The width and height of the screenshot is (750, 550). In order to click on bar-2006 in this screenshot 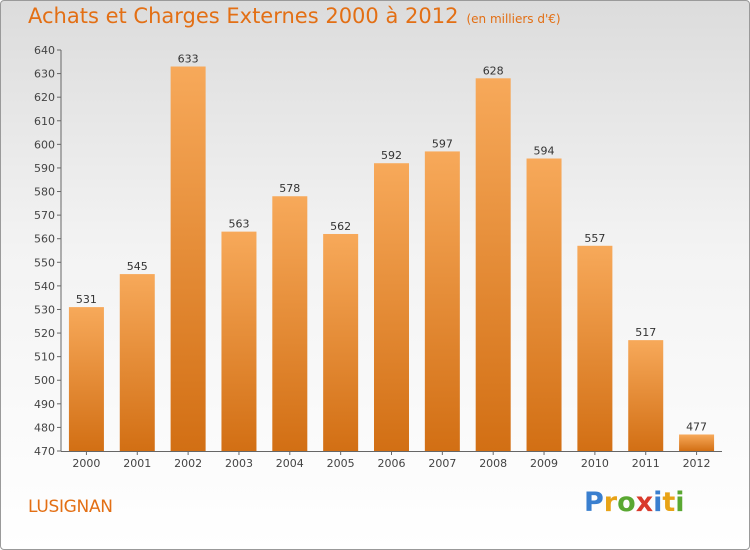, I will do `click(391, 307)`.